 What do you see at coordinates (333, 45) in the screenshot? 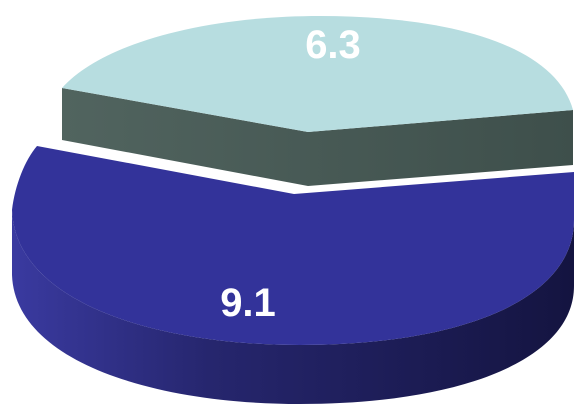
I see `slice-label-6-3: 6.3` at bounding box center [333, 45].